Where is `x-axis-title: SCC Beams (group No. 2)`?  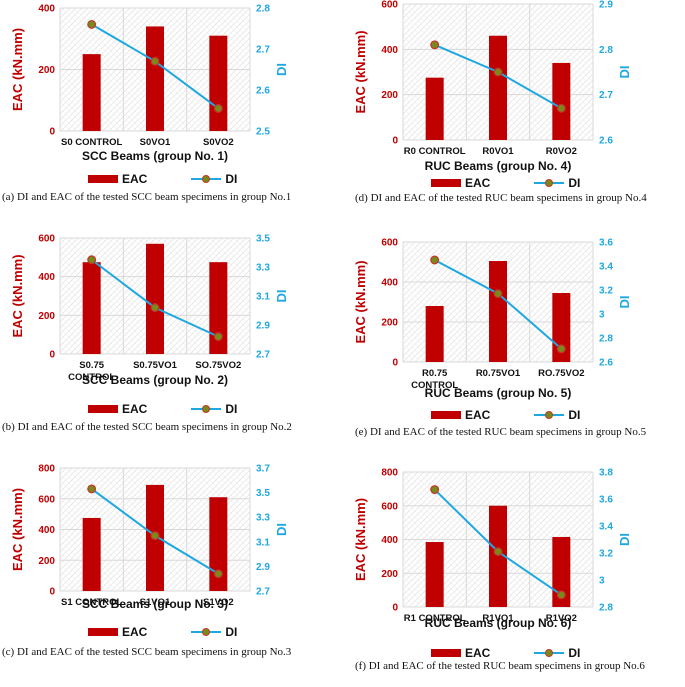
x-axis-title: SCC Beams (group No. 2) is located at coordinates (155, 380).